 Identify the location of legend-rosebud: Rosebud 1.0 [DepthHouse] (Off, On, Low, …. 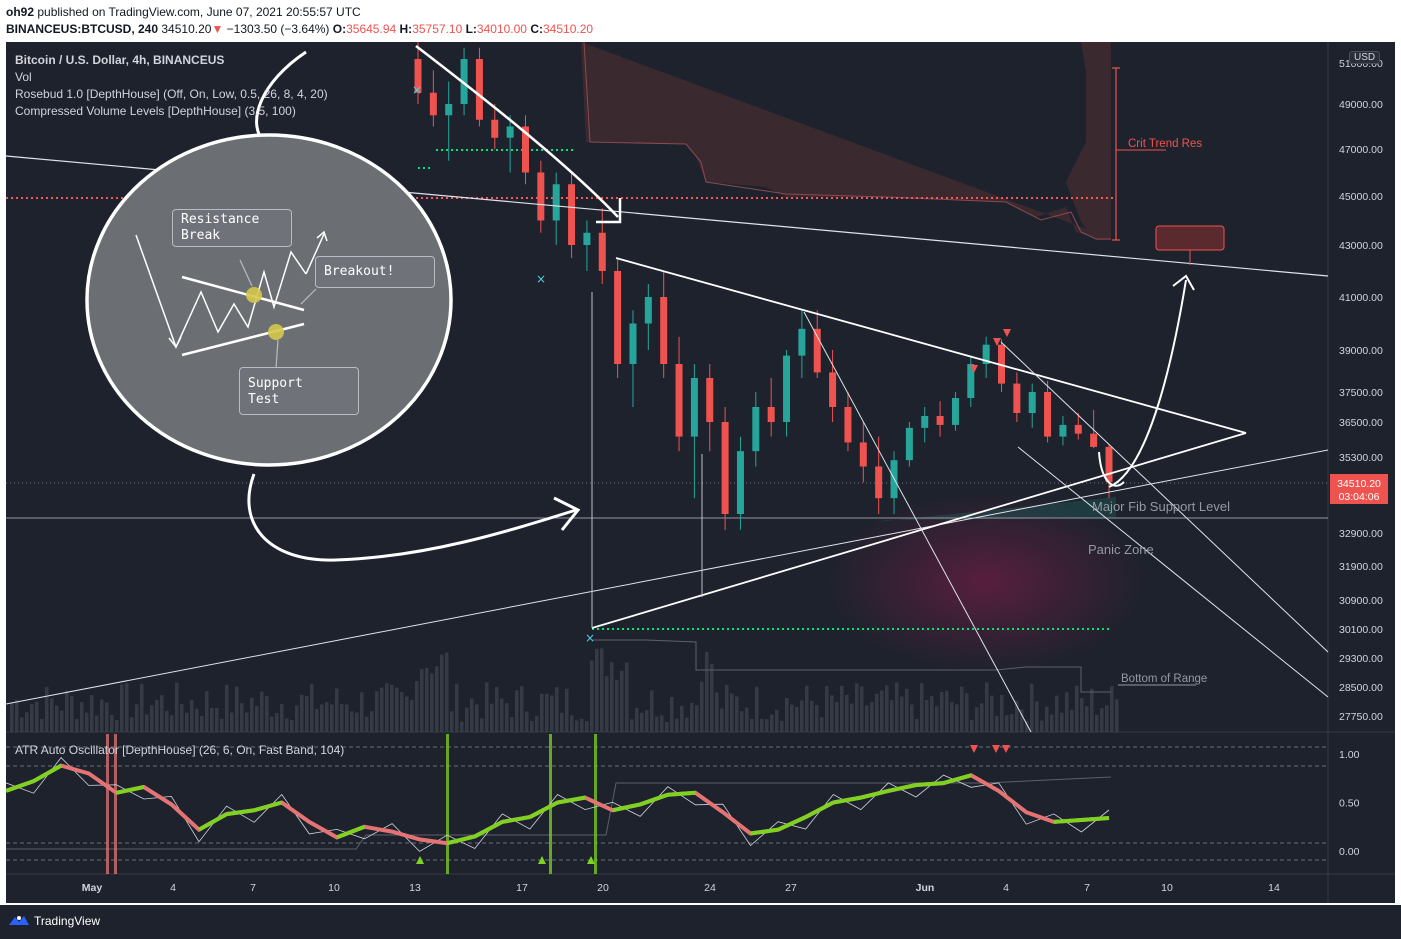
(171, 94).